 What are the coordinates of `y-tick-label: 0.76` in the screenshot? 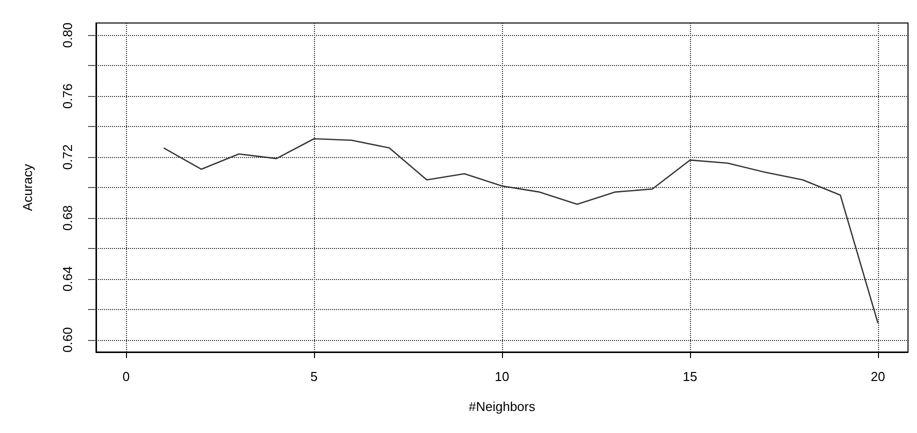 It's located at (67, 96).